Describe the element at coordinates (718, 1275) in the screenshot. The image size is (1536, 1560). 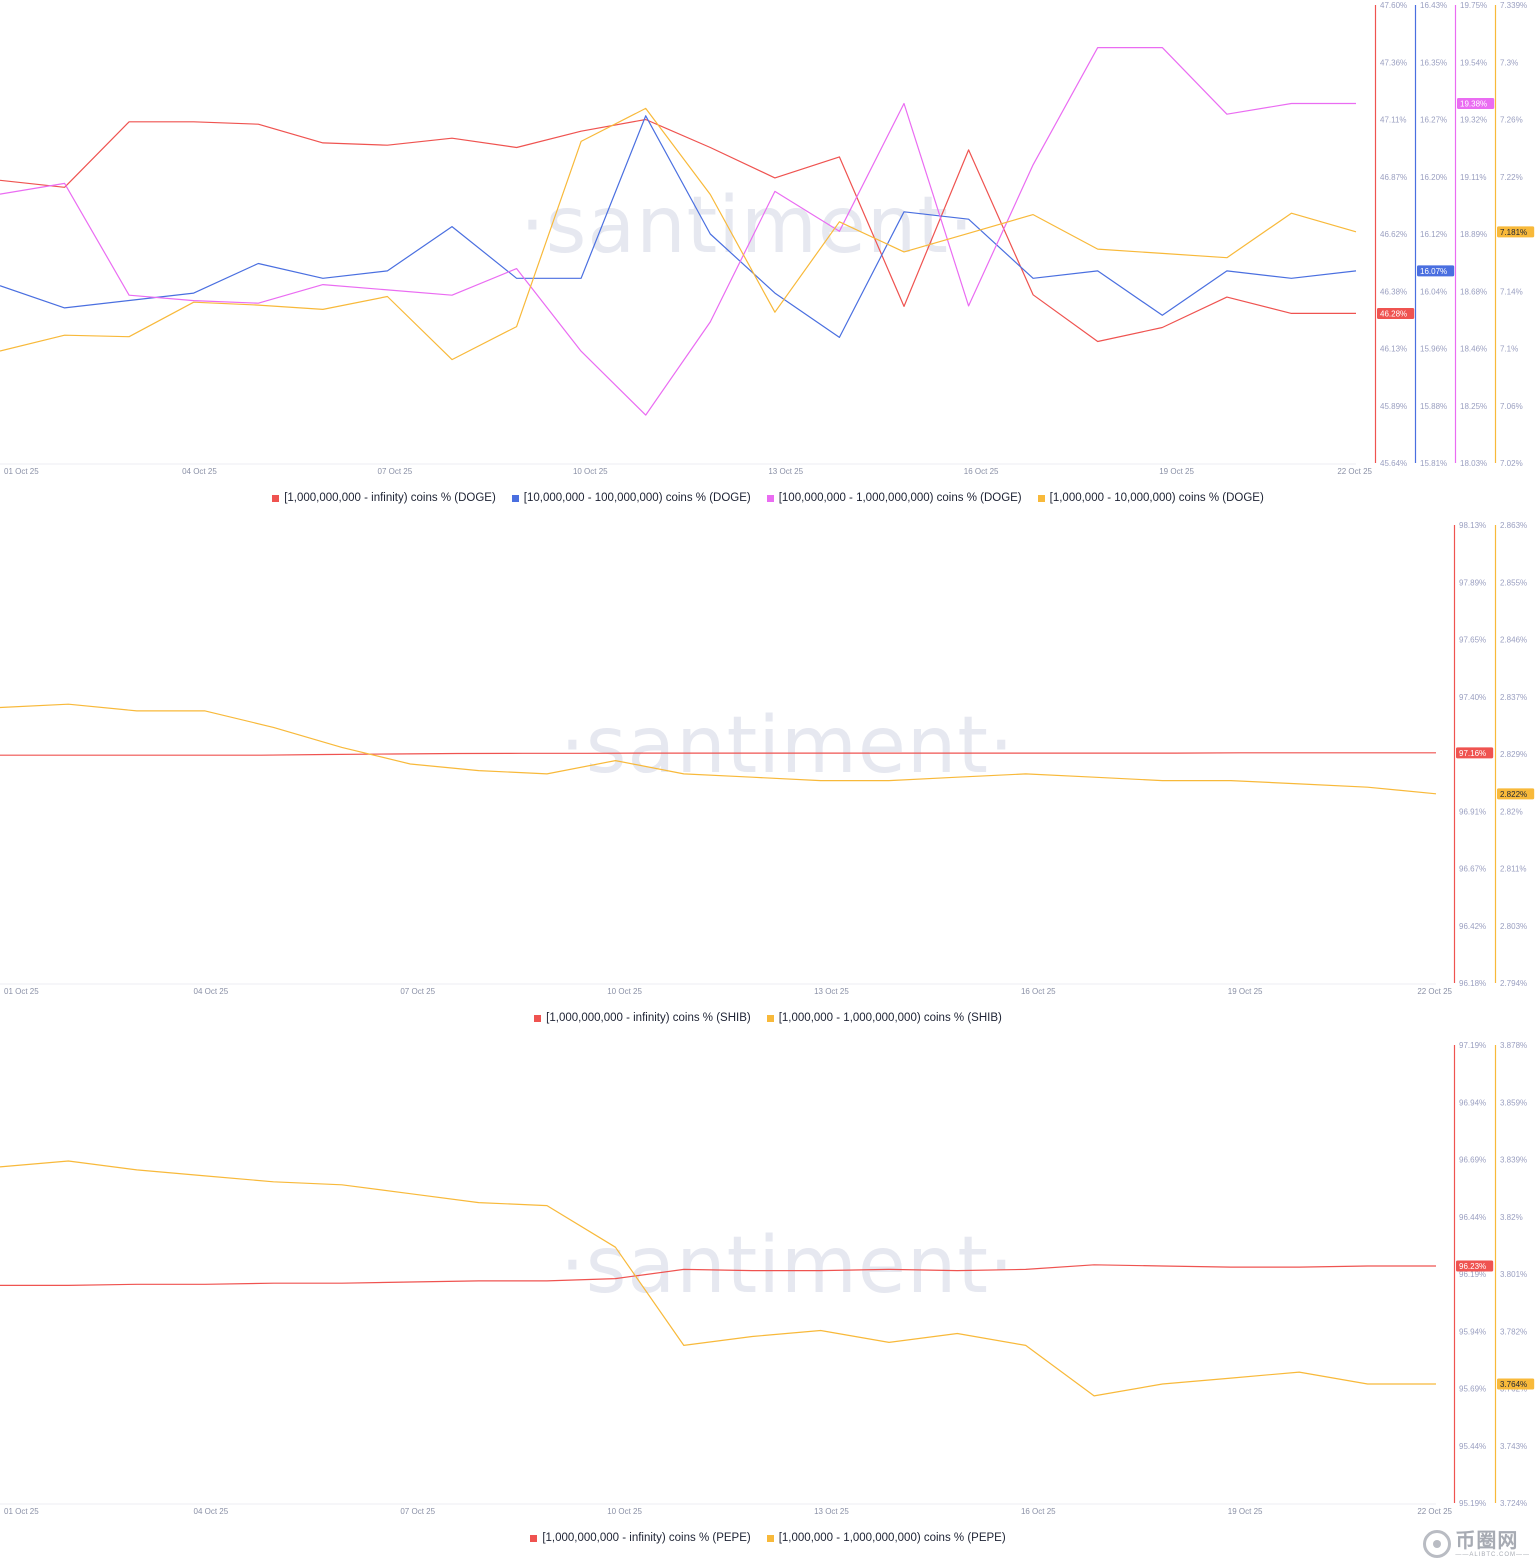
I see `series-line-1-000-000-000-infinity-coins-pepe` at that location.